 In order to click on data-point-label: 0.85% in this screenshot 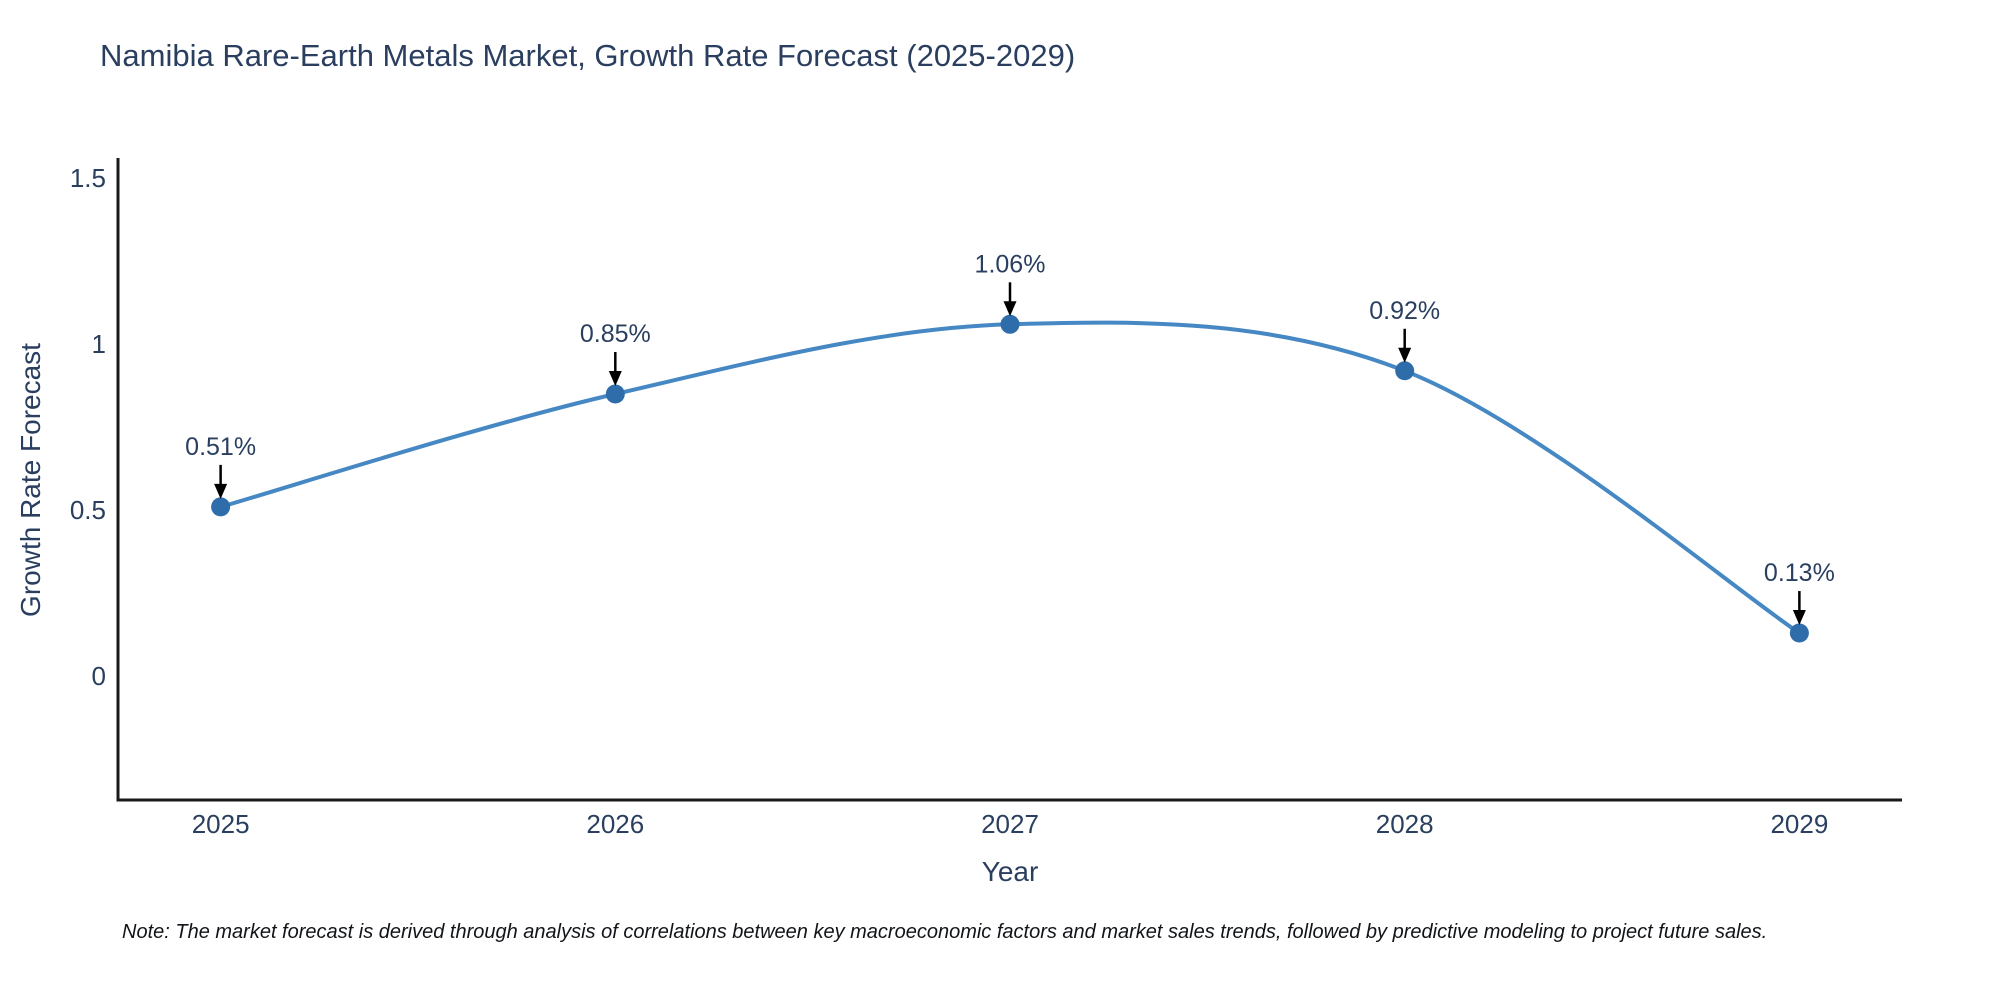, I will do `click(615, 334)`.